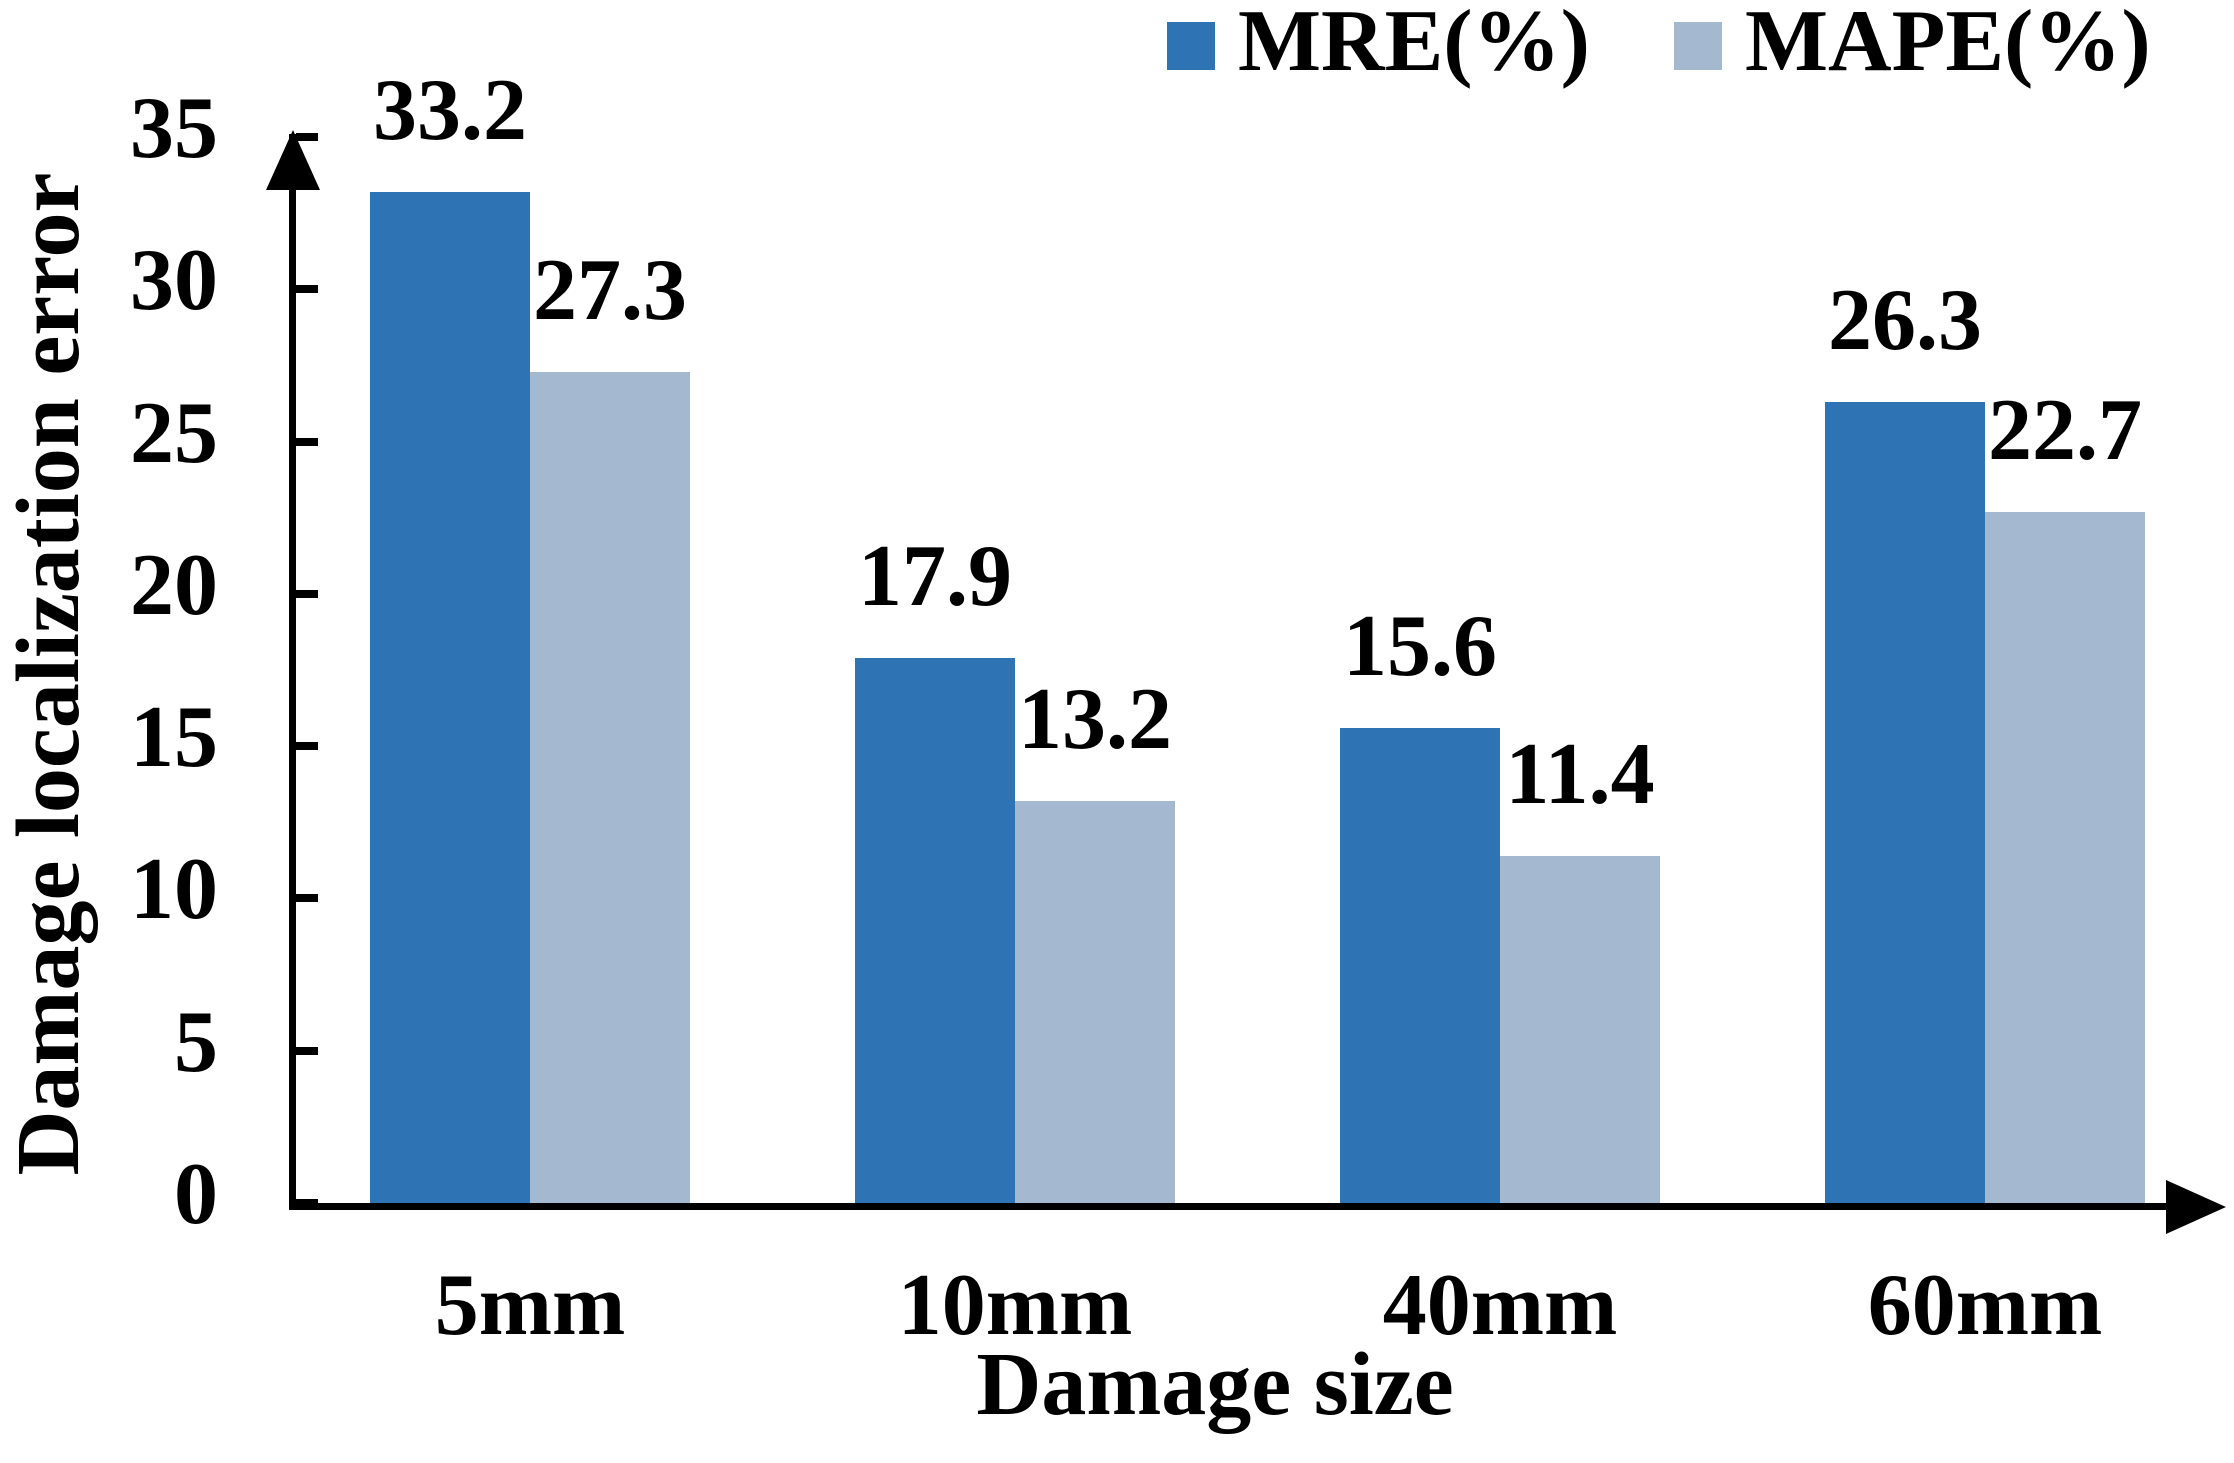  What do you see at coordinates (174, 890) in the screenshot?
I see `y-tick-label-10: 10` at bounding box center [174, 890].